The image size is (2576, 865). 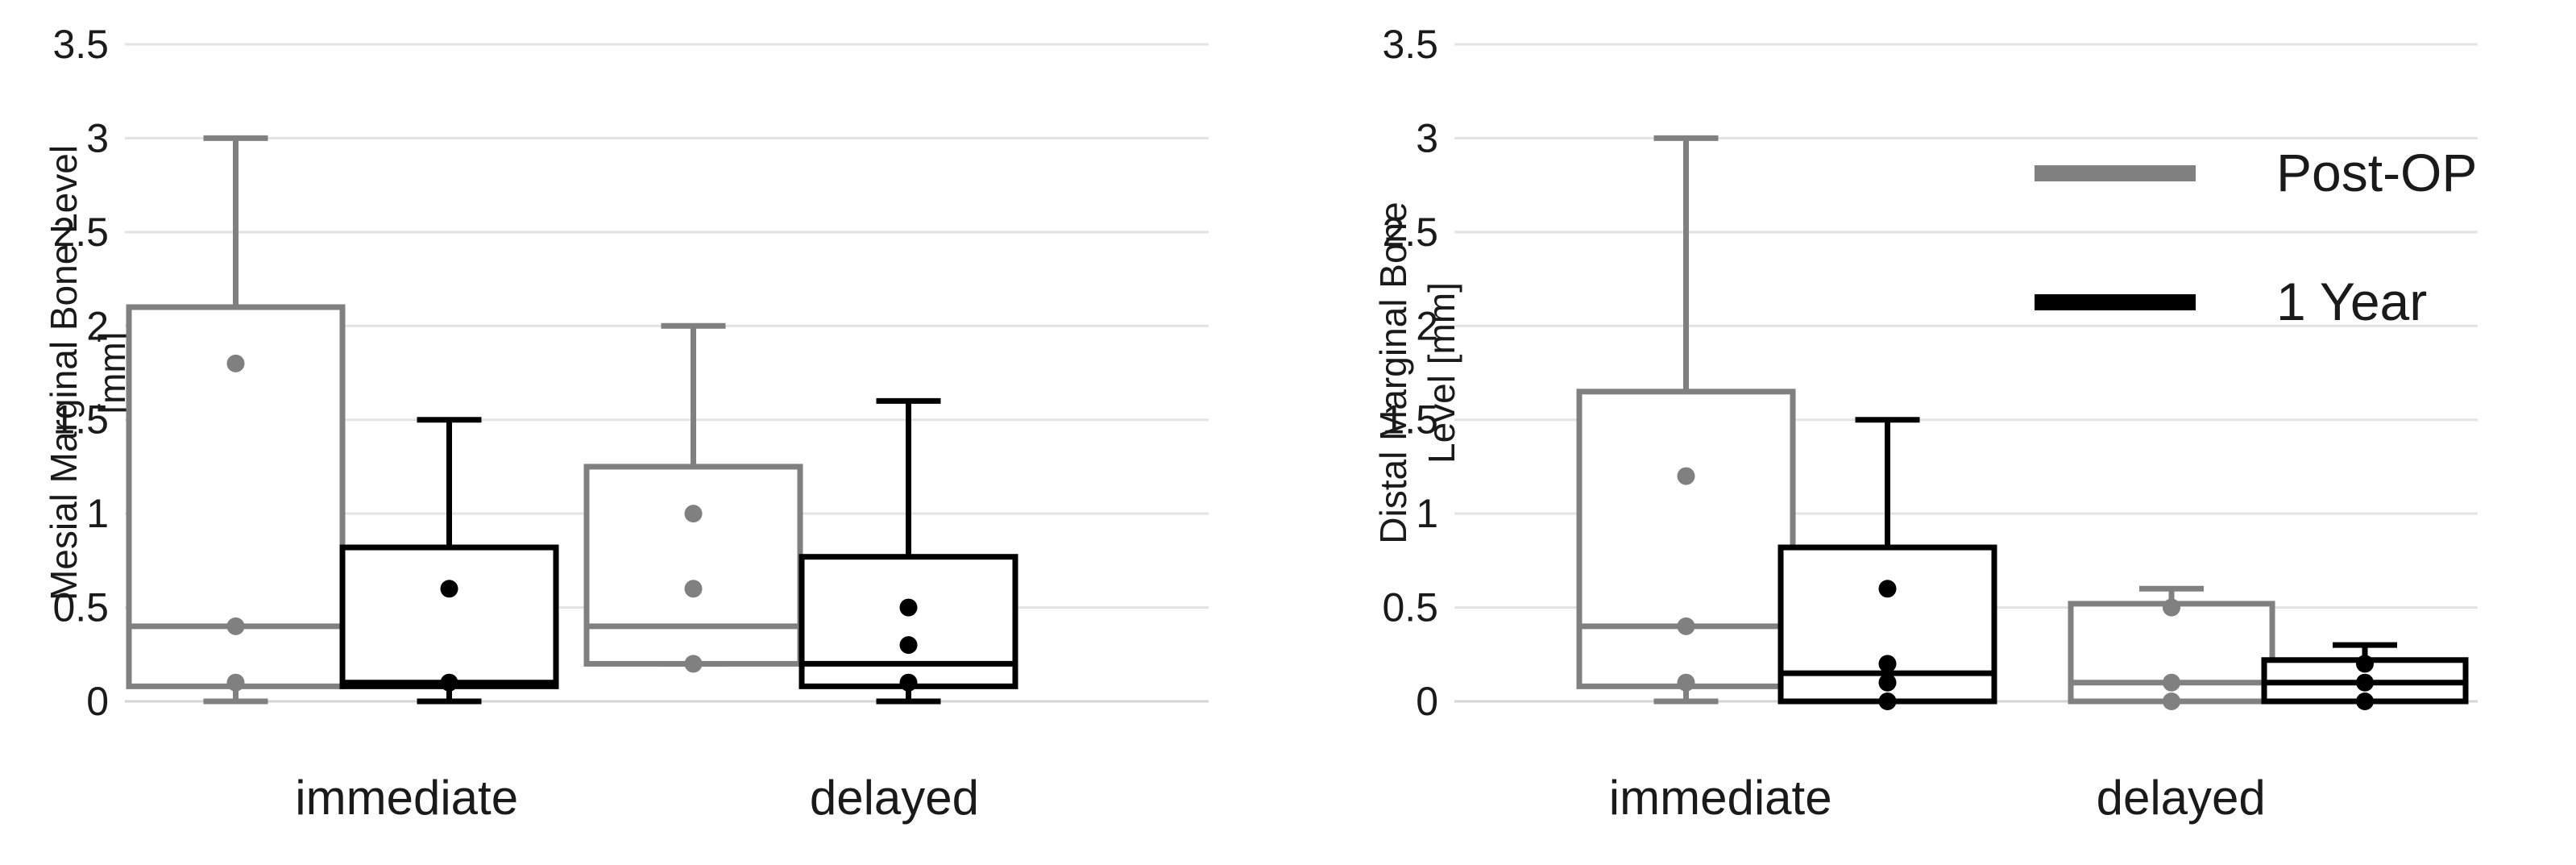 What do you see at coordinates (112, 373) in the screenshot?
I see `y-axis-label: [mm]` at bounding box center [112, 373].